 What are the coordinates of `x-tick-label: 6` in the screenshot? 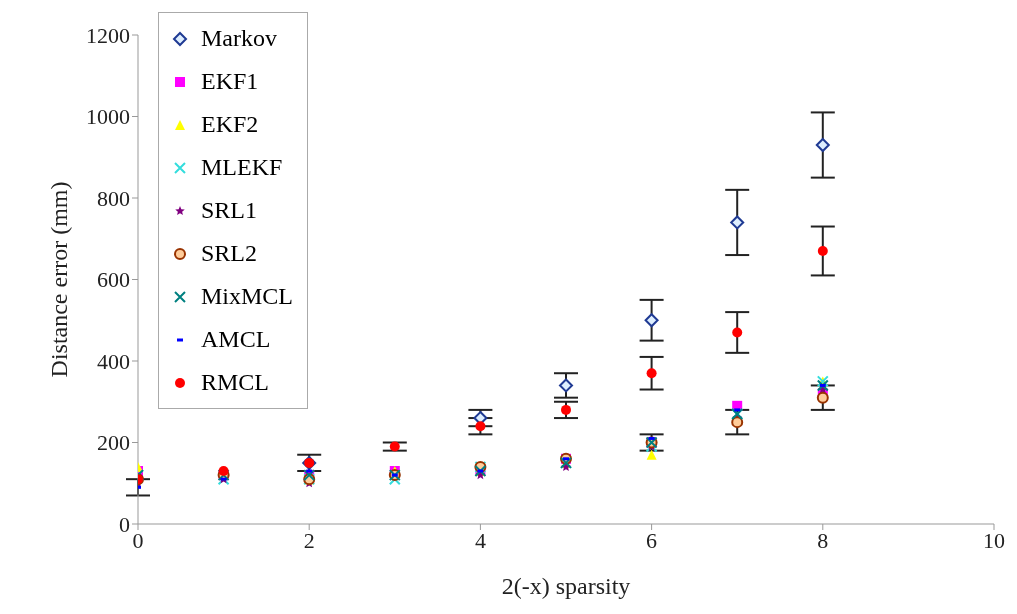 It's located at (652, 540).